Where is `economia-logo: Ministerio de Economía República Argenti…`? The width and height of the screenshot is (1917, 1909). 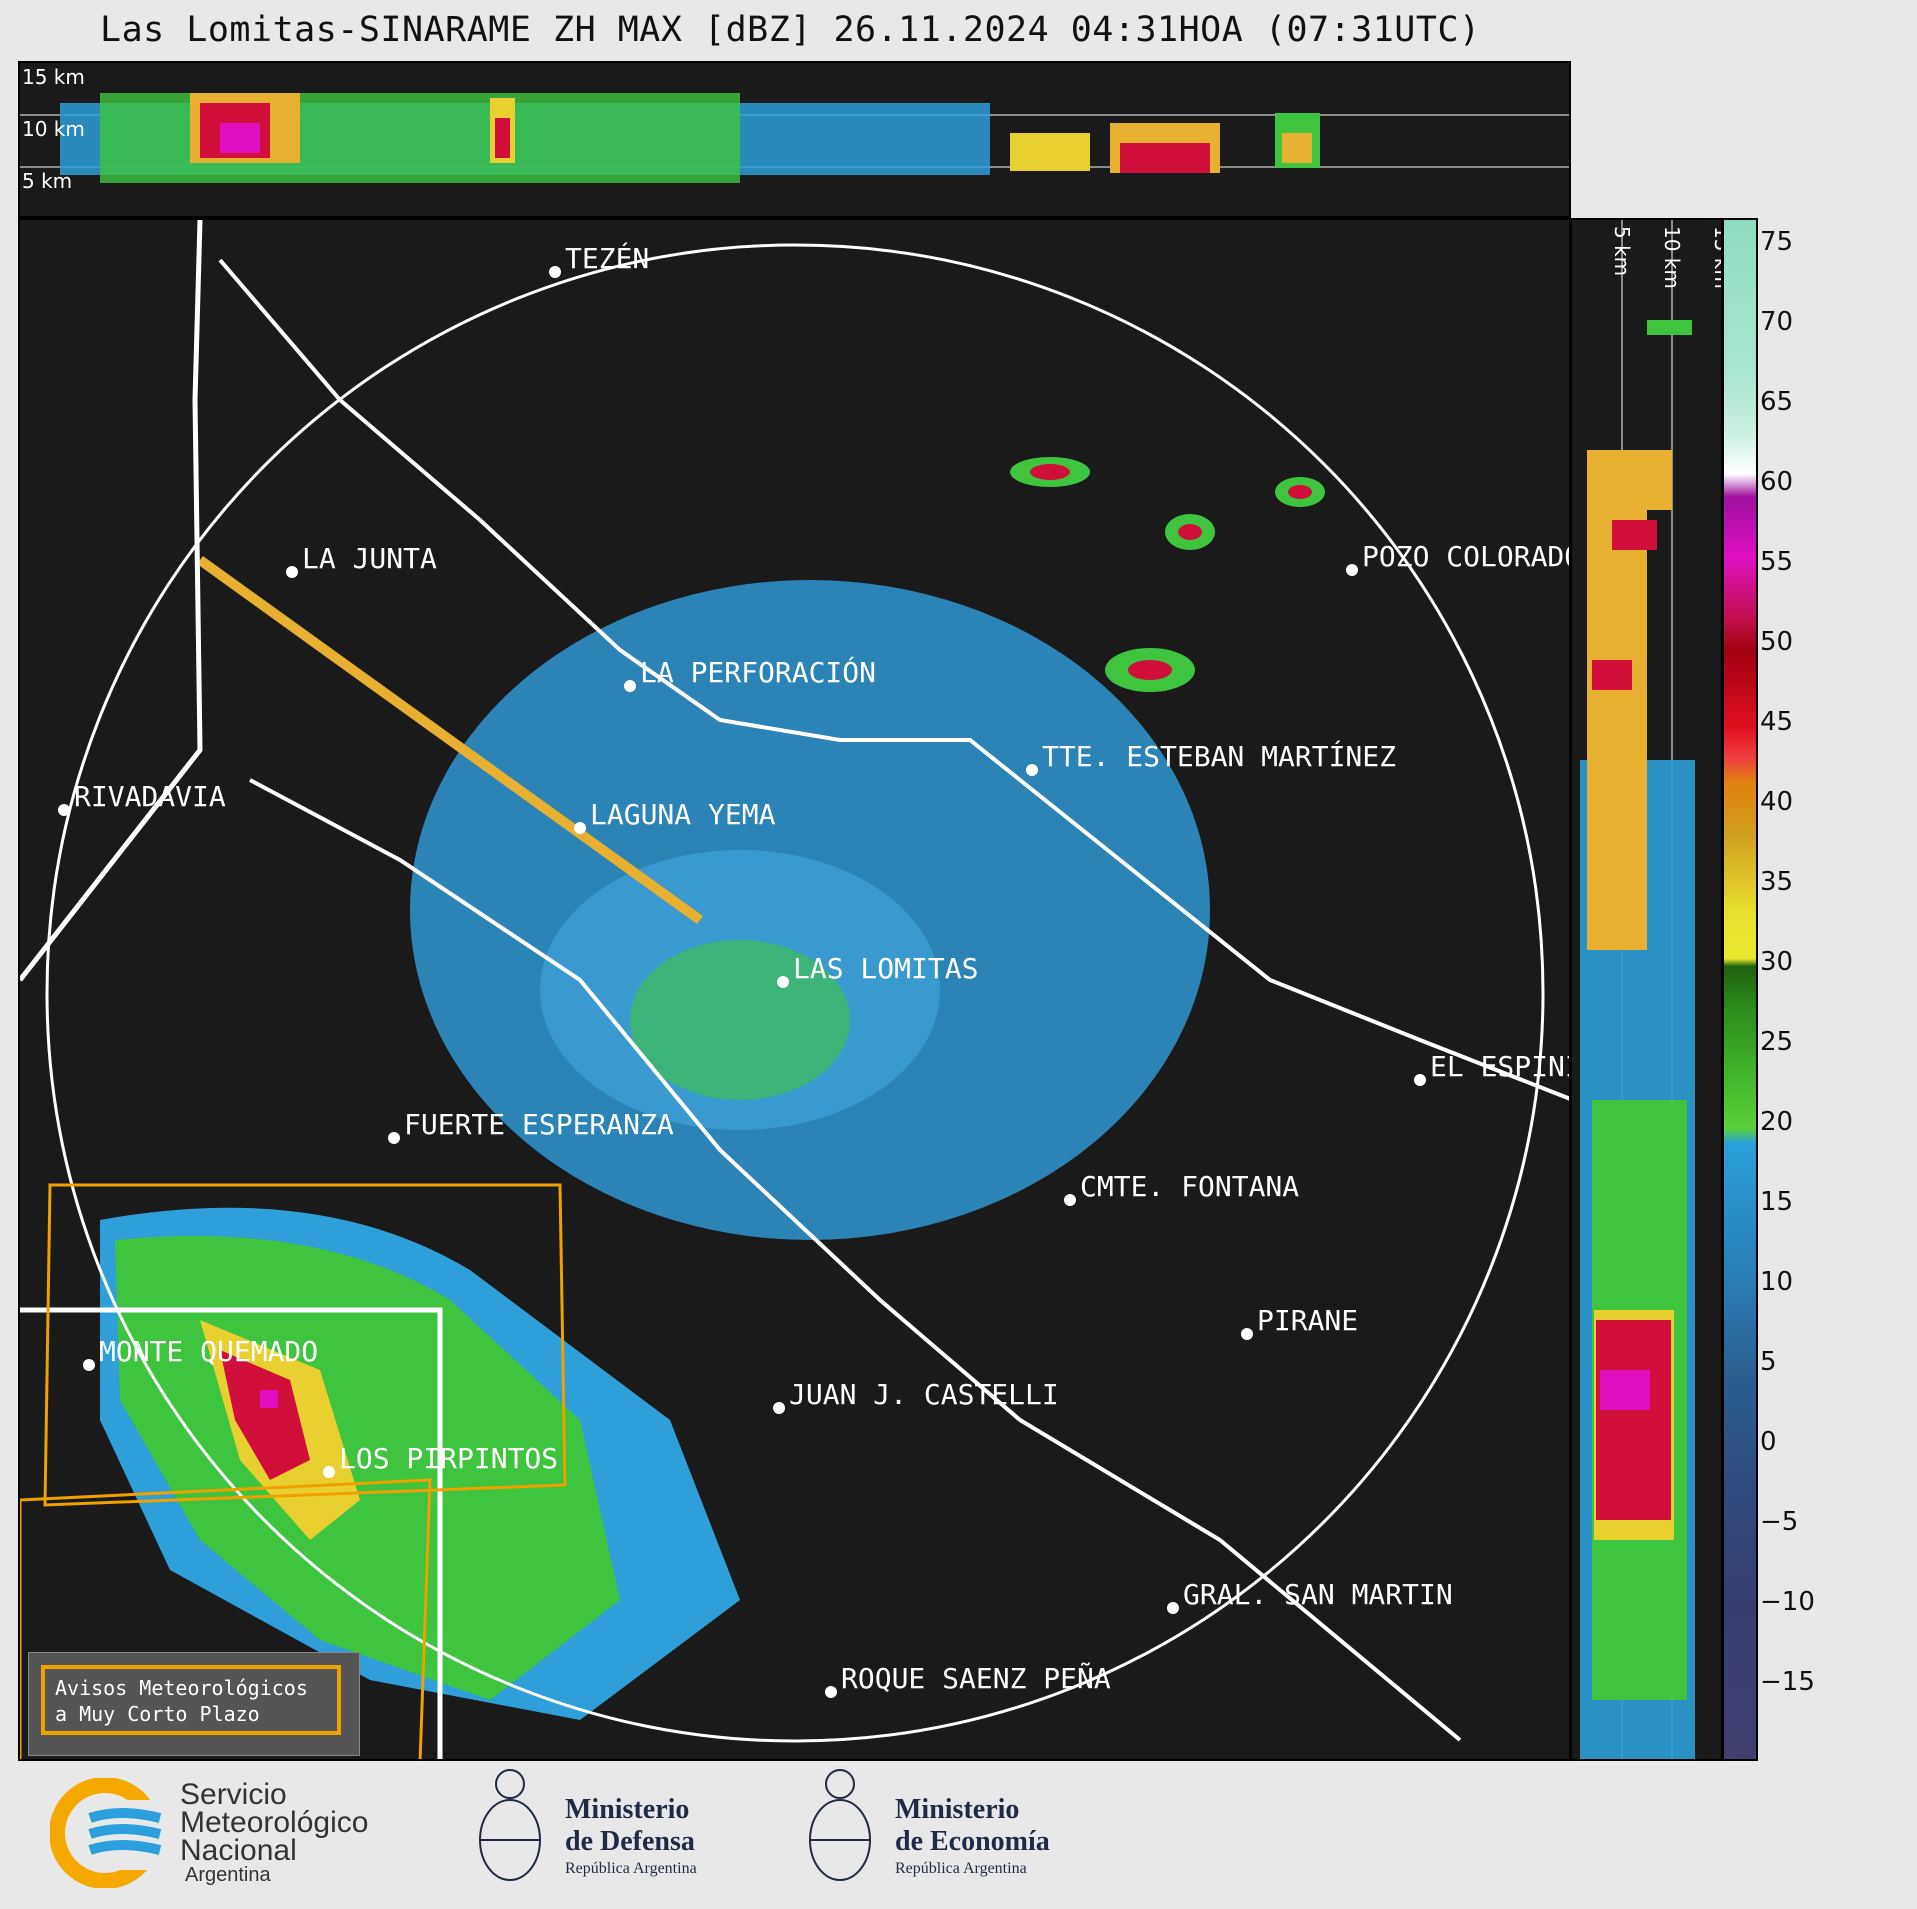
economia-logo: Ministerio de Economía República Argenti… is located at coordinates (945, 1832).